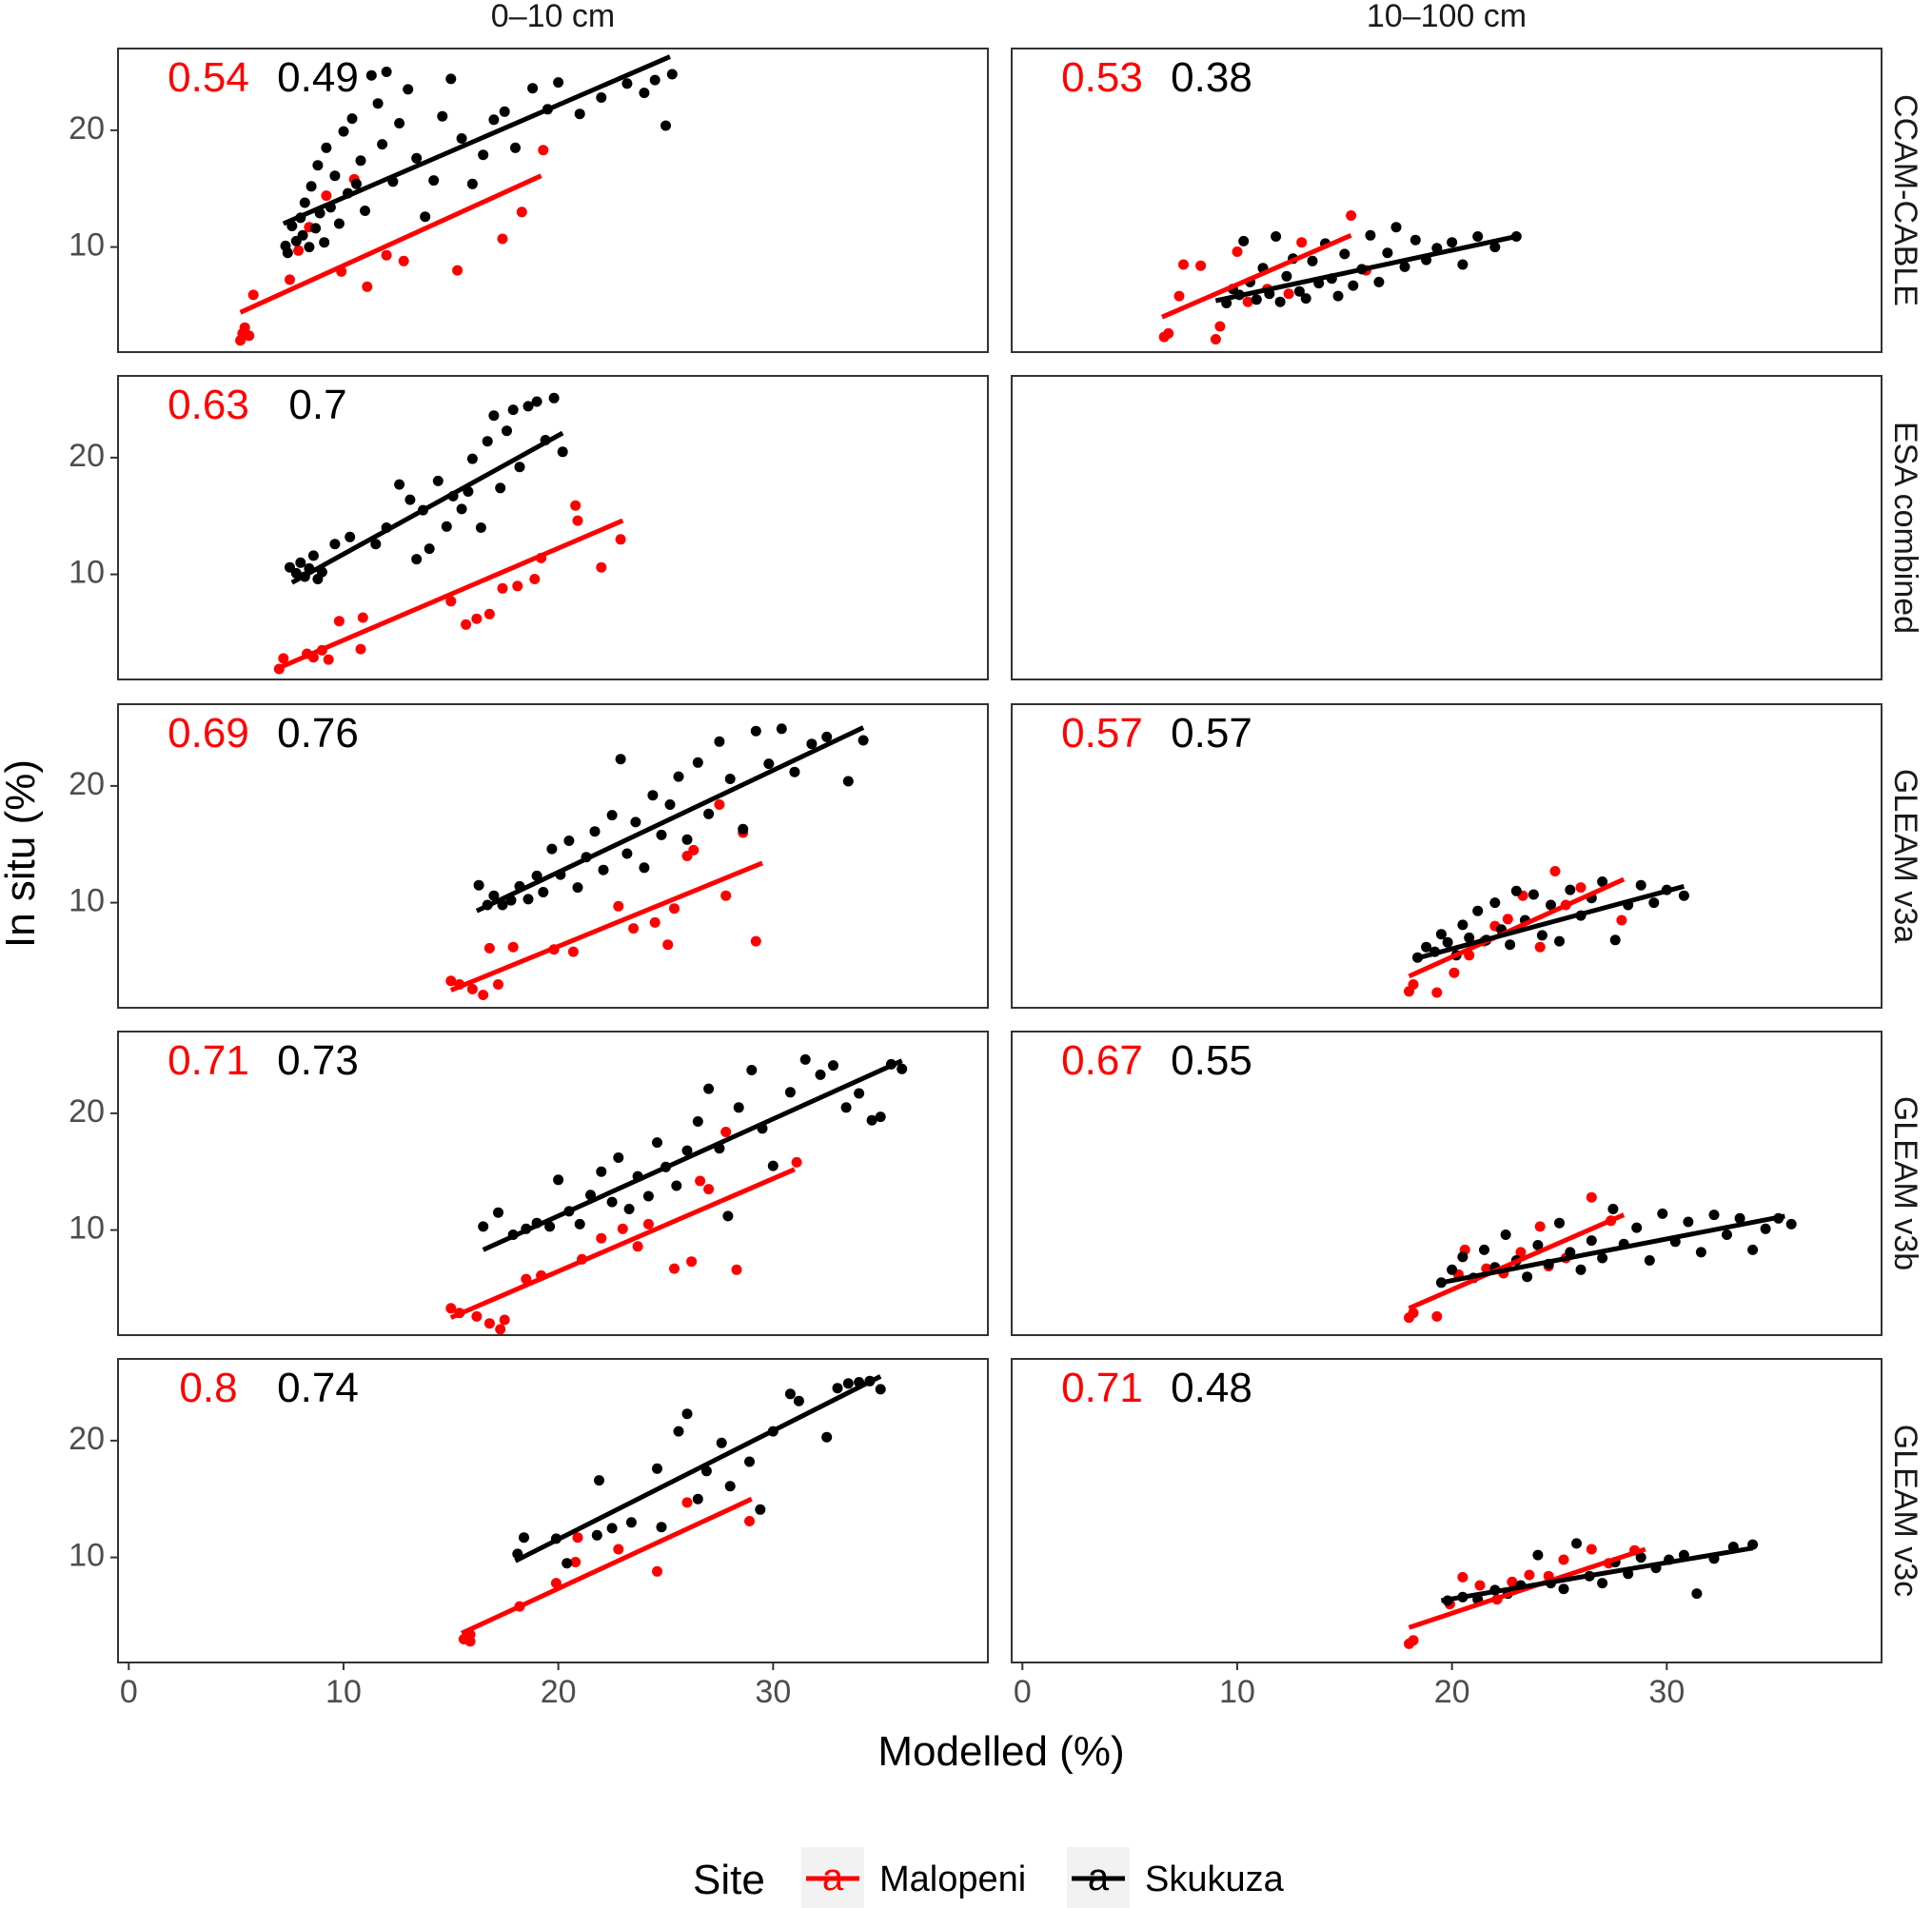 The height and width of the screenshot is (1908, 1932). Describe the element at coordinates (1000, 1751) in the screenshot. I see `x-axis-title: Modelled (%)` at that location.